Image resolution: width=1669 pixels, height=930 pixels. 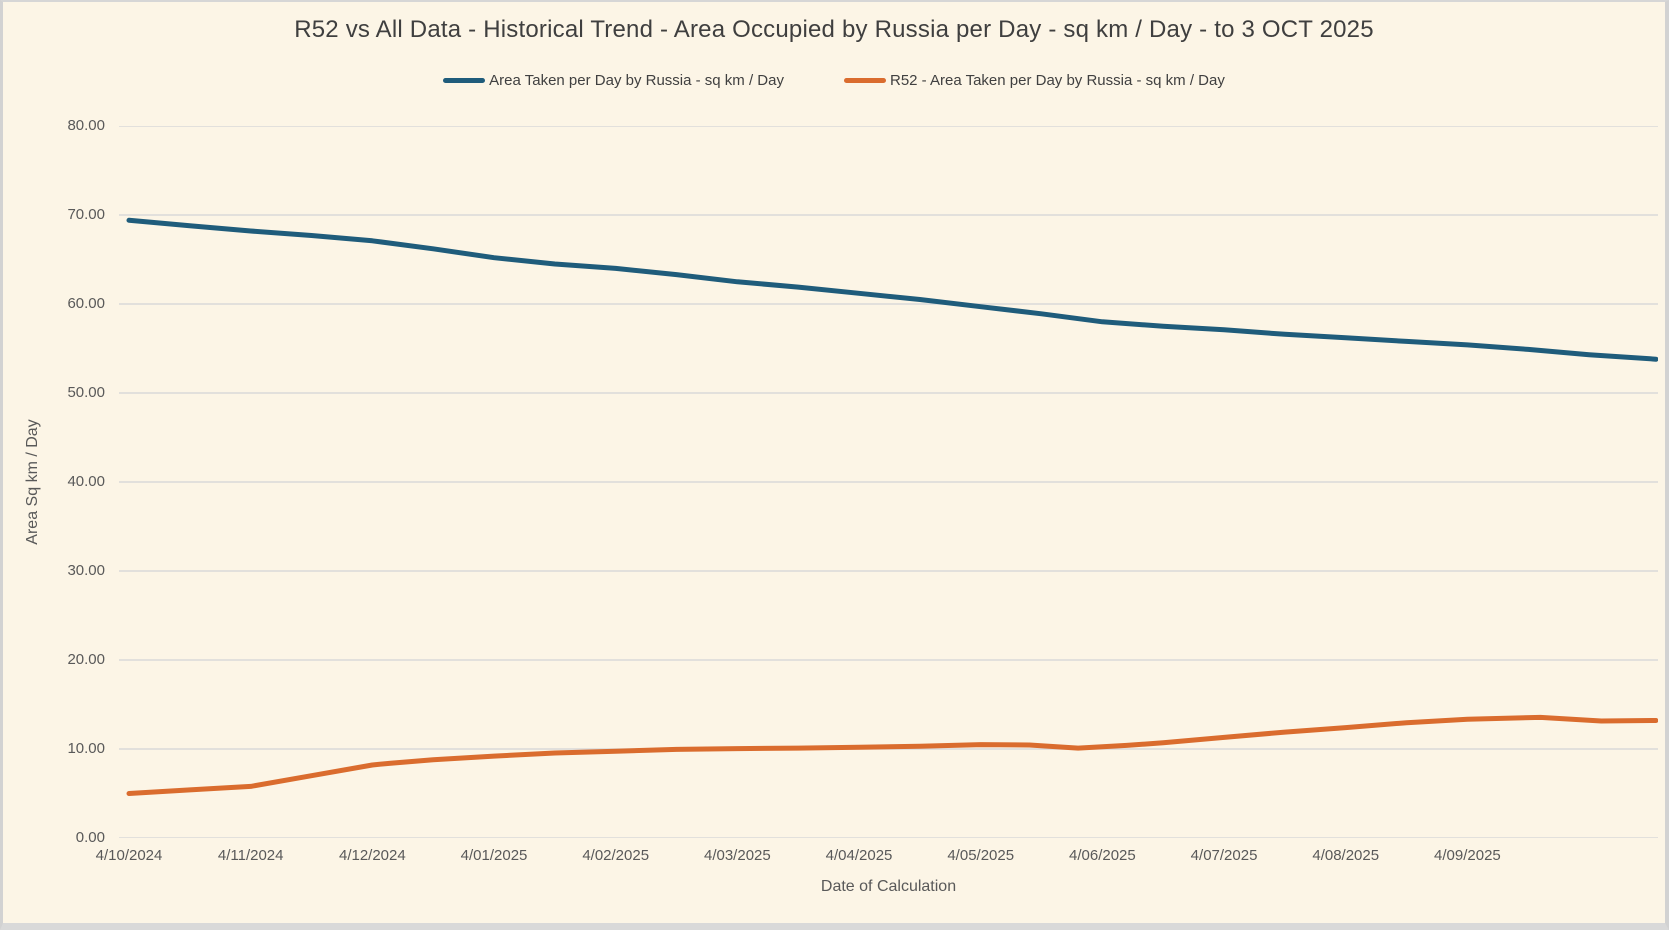 What do you see at coordinates (86, 481) in the screenshot?
I see `y-tick-label: 40.00` at bounding box center [86, 481].